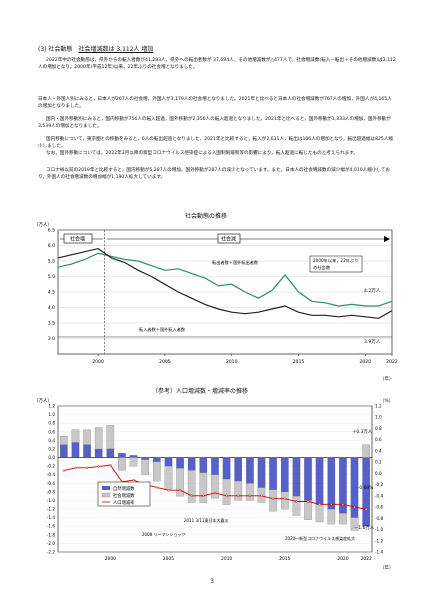 The image size is (424, 600). What do you see at coordinates (51, 552) in the screenshot?
I see `chart2-y-tick: -2.2` at bounding box center [51, 552].